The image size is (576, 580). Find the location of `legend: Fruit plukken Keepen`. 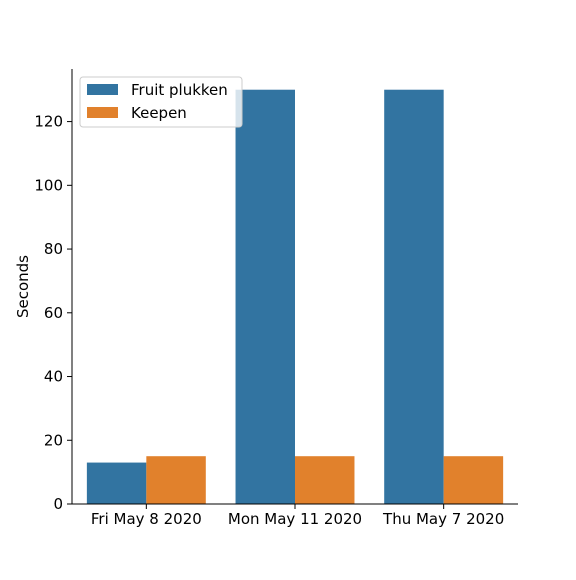

legend: Fruit plukken Keepen is located at coordinates (161, 102).